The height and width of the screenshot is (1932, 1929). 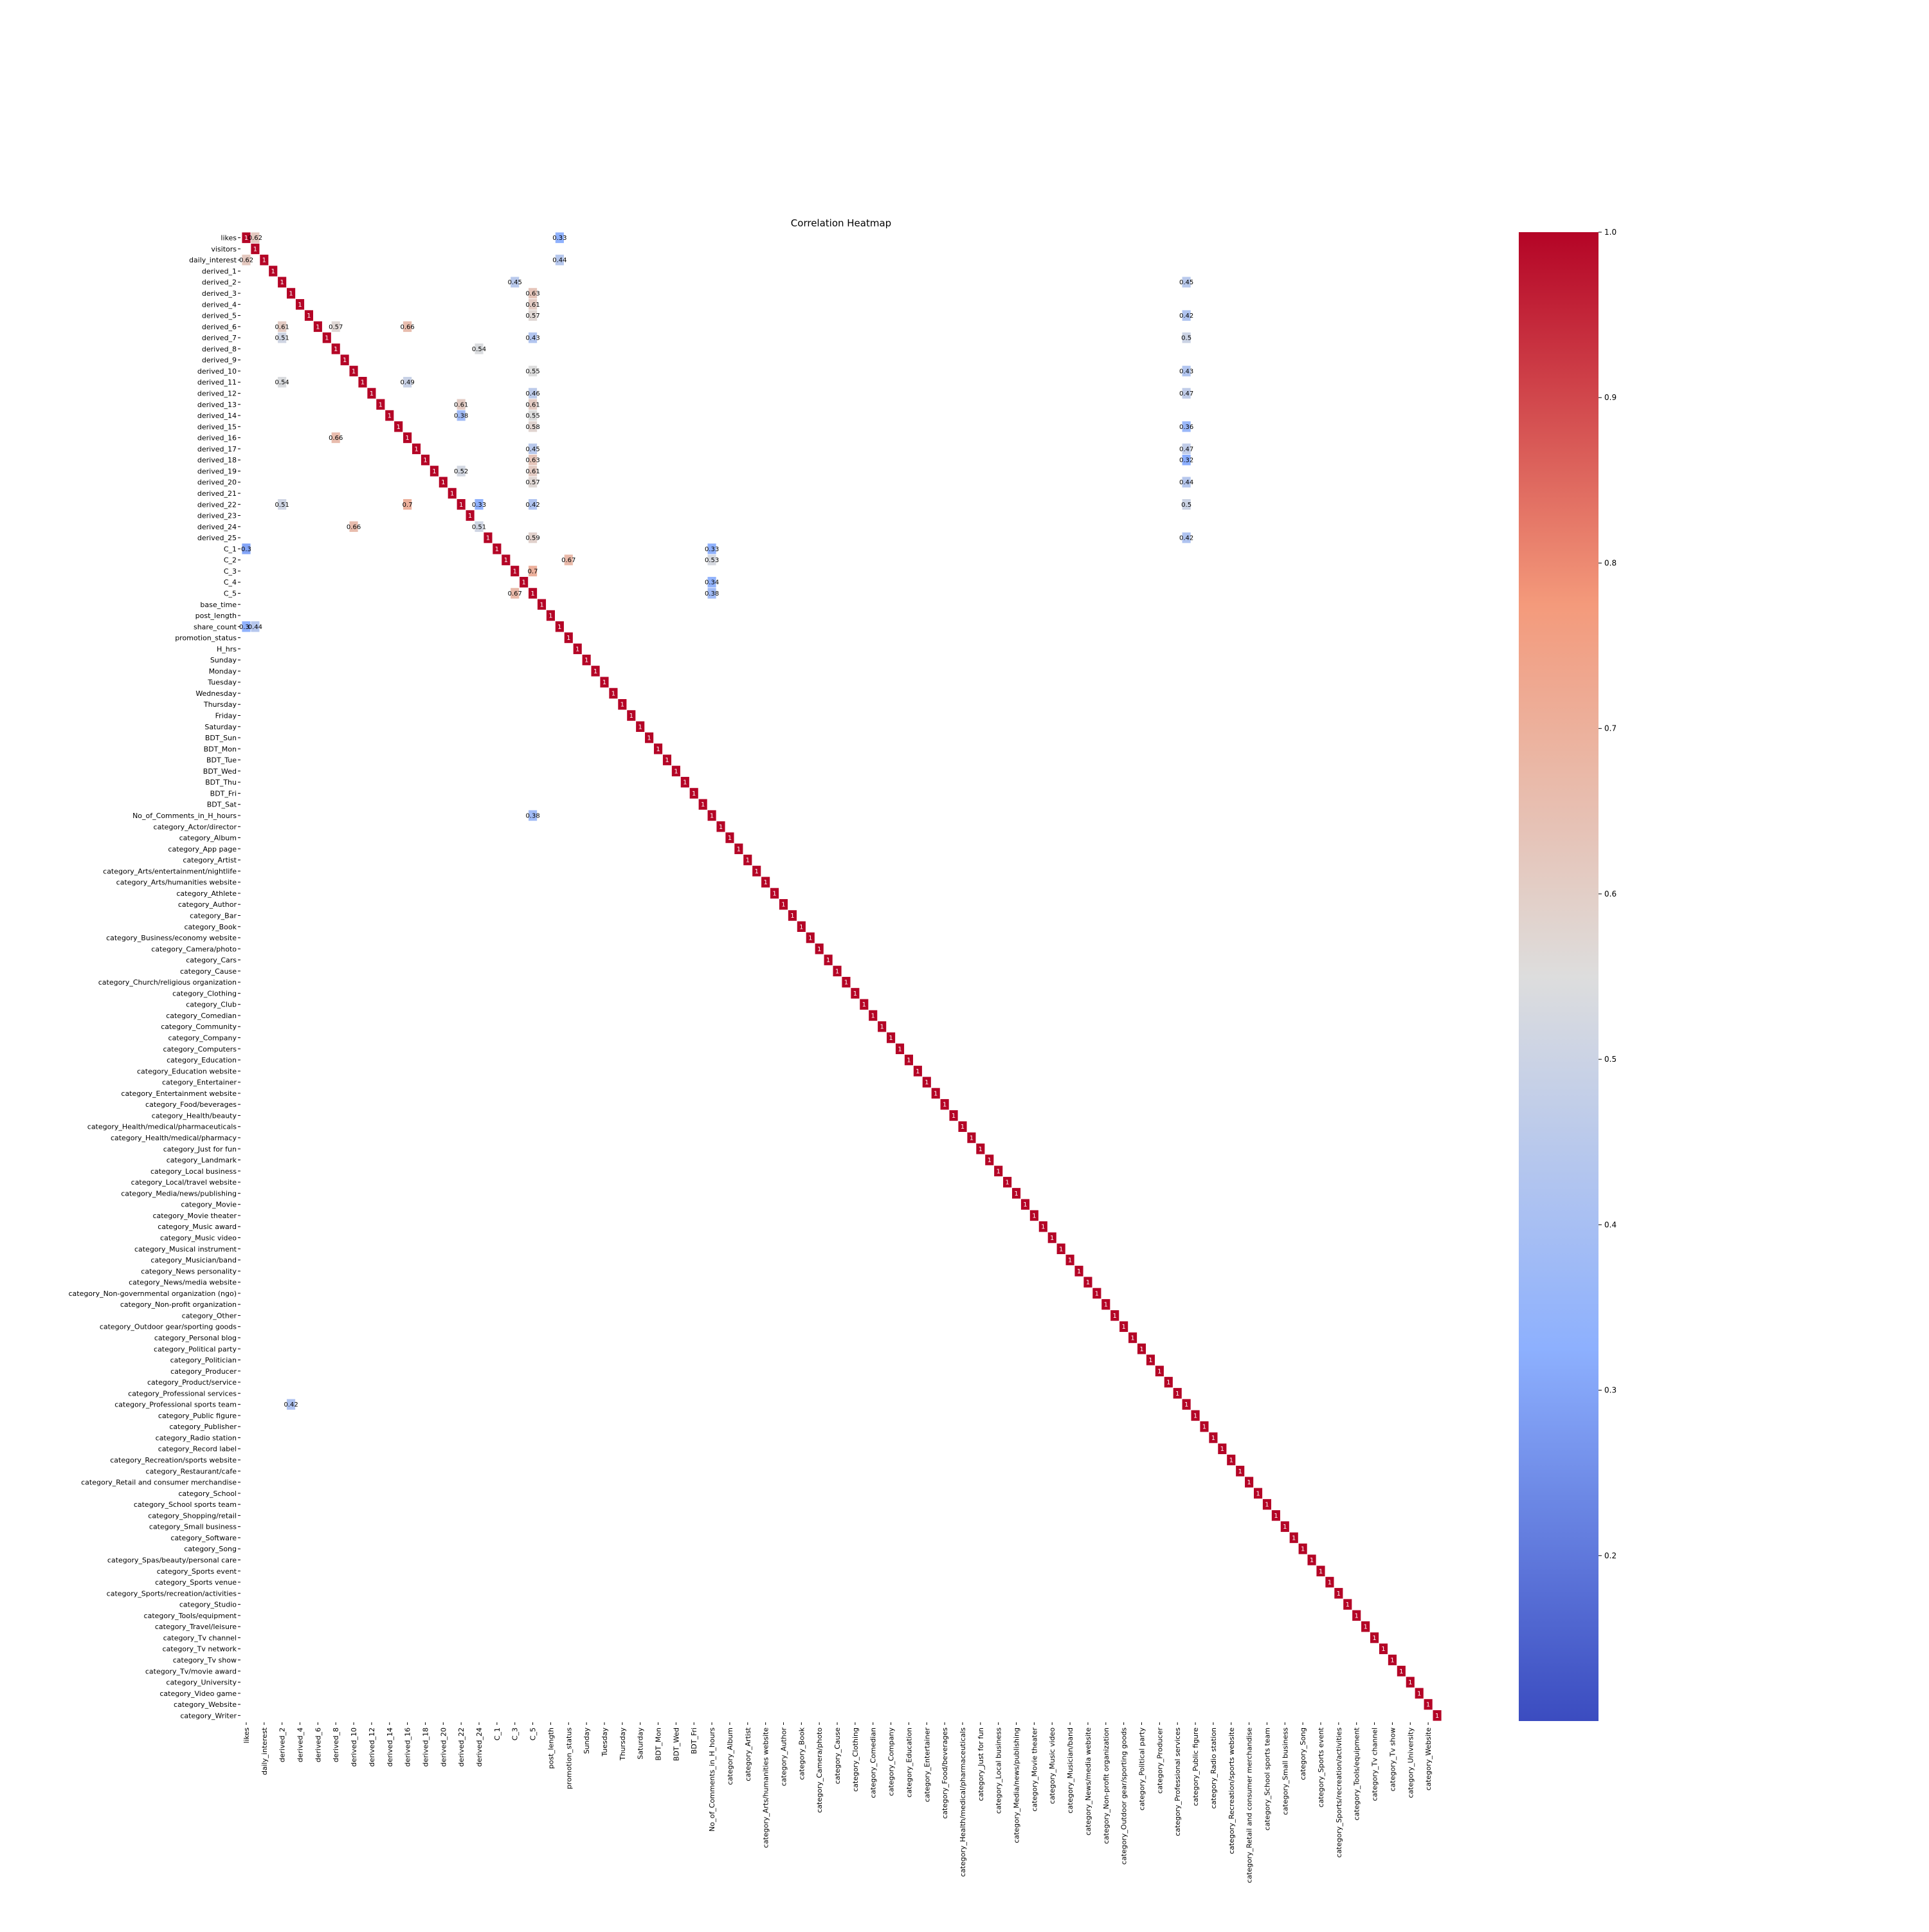 I want to click on row-label: visitors, so click(x=224, y=249).